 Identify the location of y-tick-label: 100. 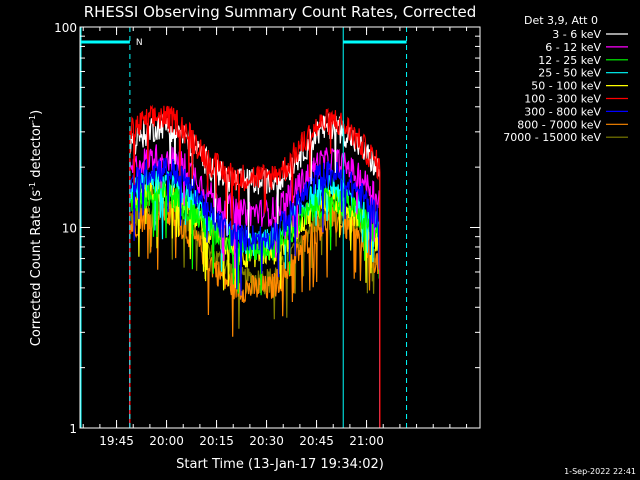
(65, 28).